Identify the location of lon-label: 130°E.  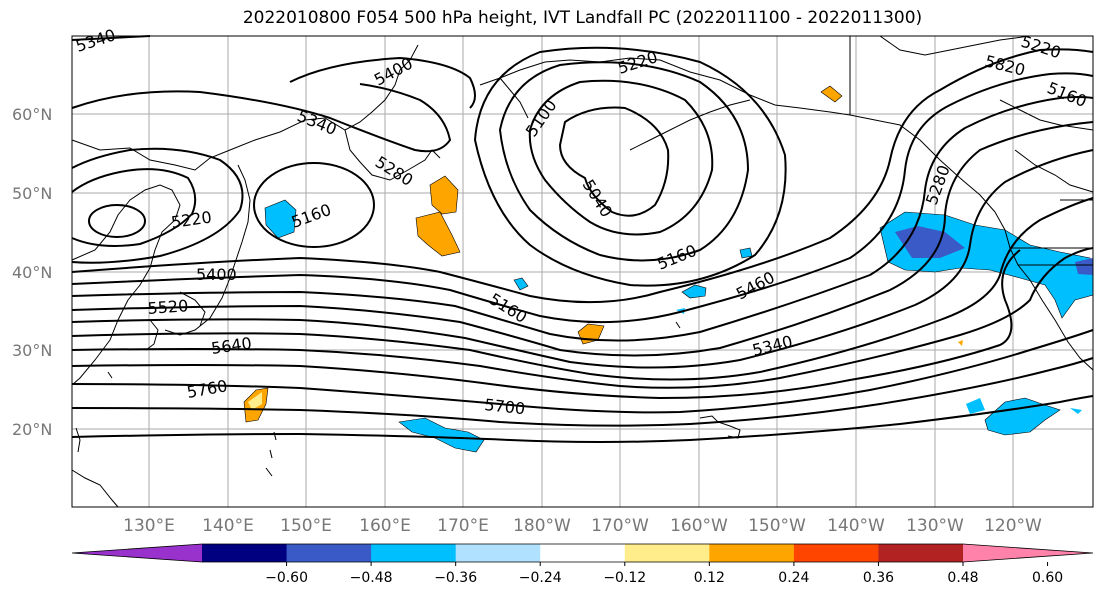
(149, 526).